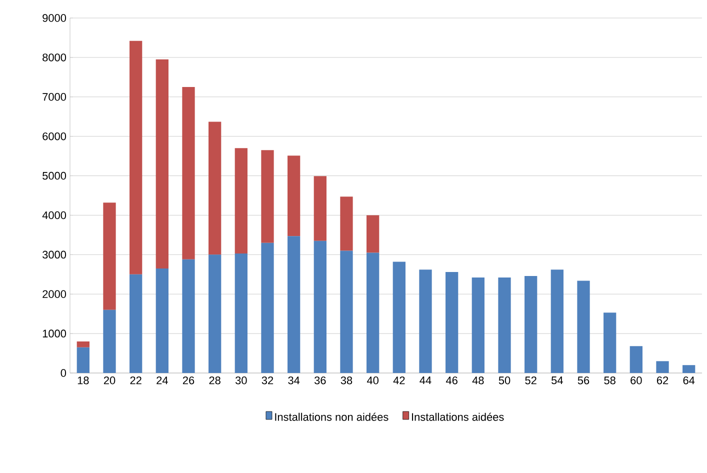 This screenshot has width=707, height=473. Describe the element at coordinates (689, 380) in the screenshot. I see `x-tick-label: 64` at that location.